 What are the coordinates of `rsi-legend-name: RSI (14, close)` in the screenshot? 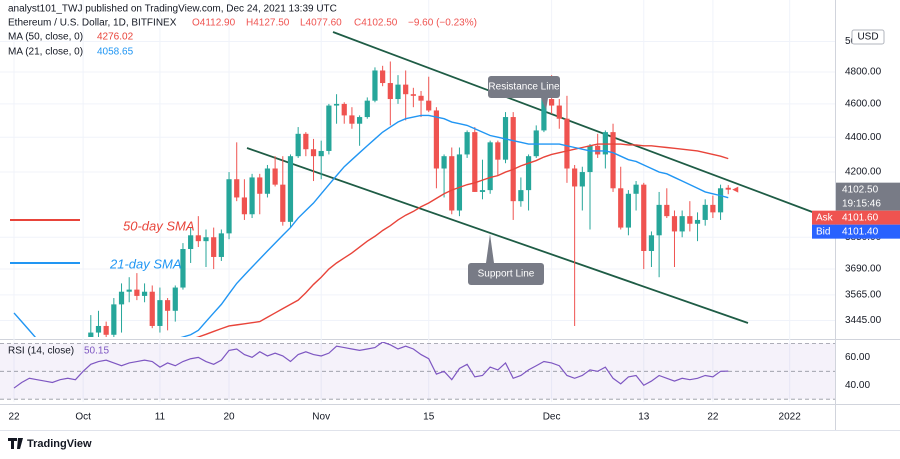 It's located at (41, 351).